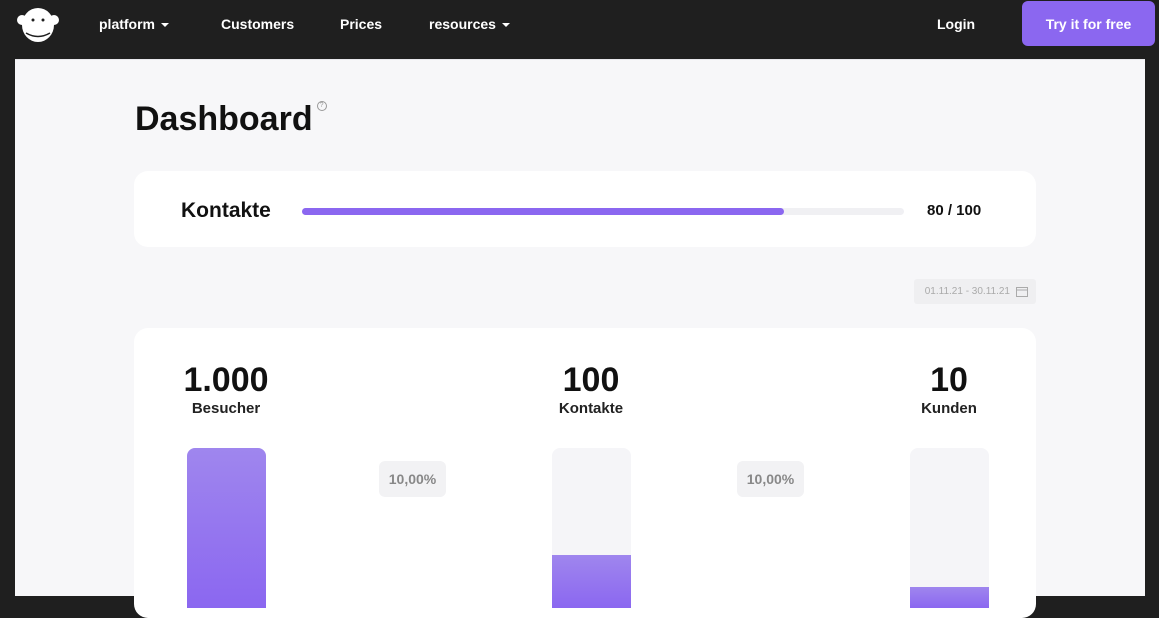 This screenshot has height=618, width=1159. I want to click on bar-visitors, so click(226, 528).